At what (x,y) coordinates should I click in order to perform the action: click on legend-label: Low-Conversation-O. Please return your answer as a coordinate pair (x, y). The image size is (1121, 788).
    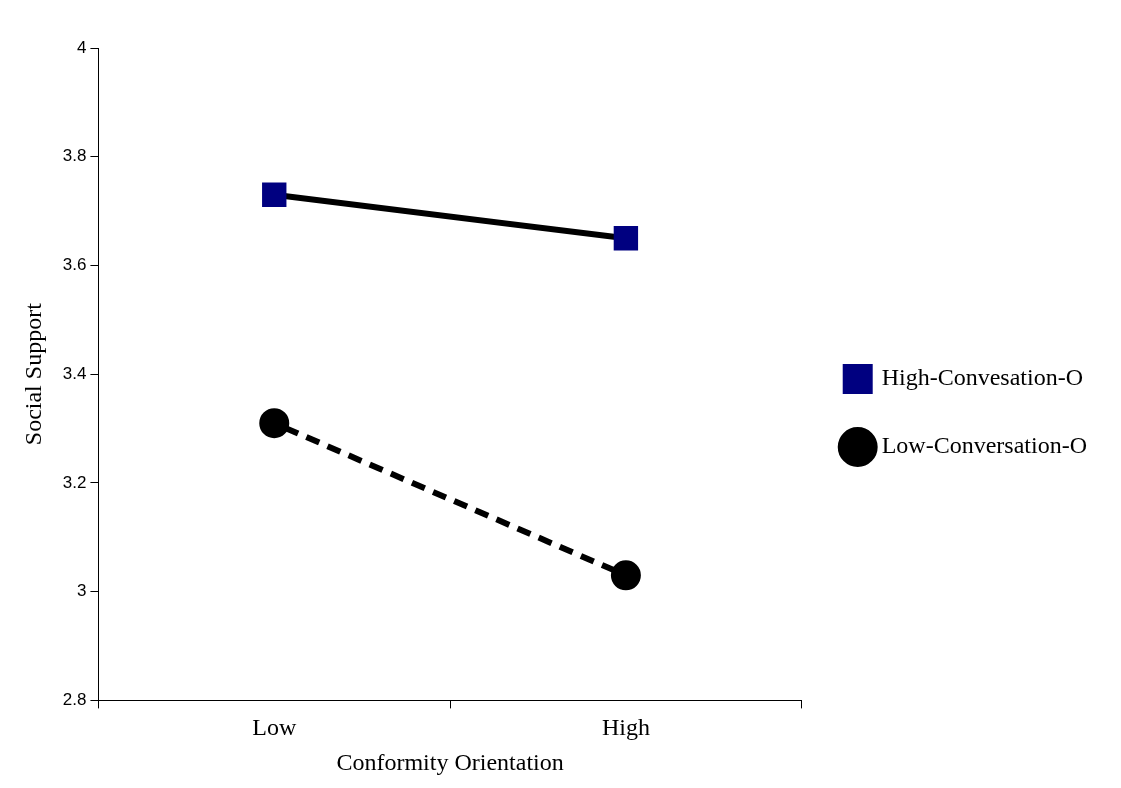
    Looking at the image, I should click on (984, 445).